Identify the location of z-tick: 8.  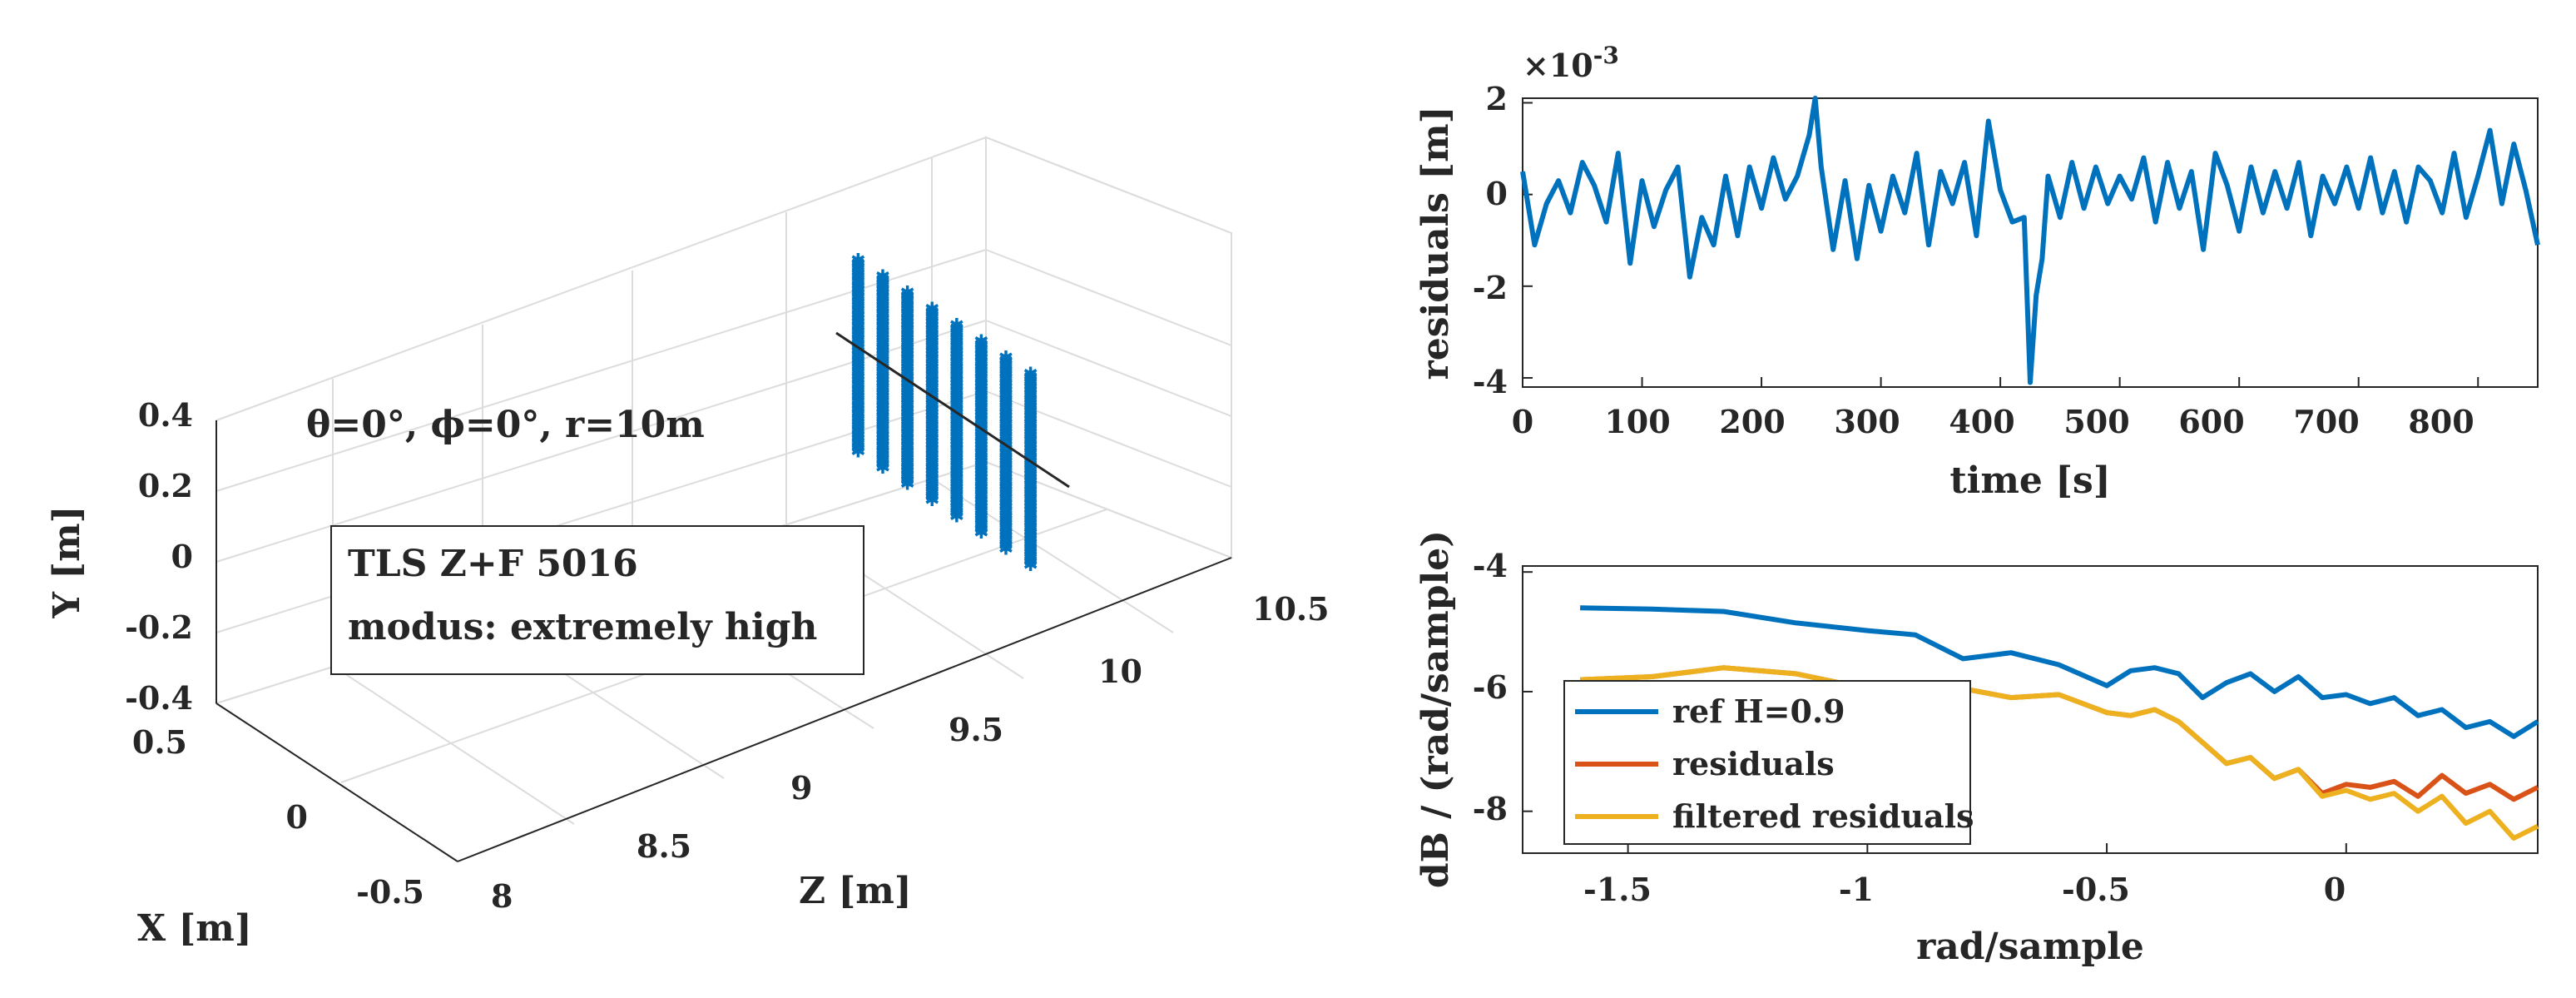
(502, 896).